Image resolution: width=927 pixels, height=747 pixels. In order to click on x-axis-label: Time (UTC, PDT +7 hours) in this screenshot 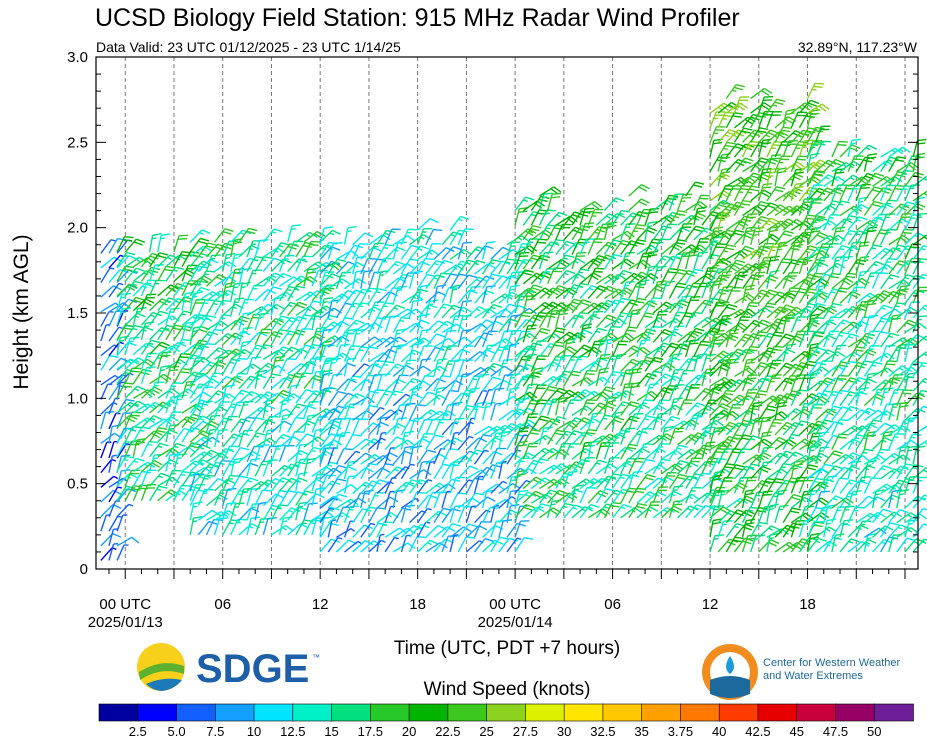, I will do `click(507, 648)`.